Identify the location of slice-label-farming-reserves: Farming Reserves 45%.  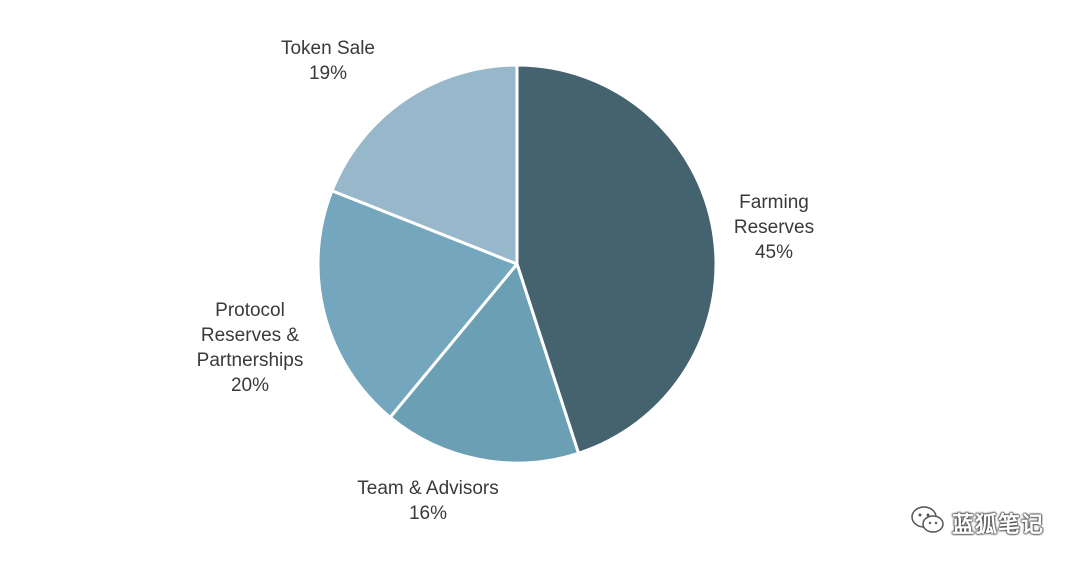
(774, 227).